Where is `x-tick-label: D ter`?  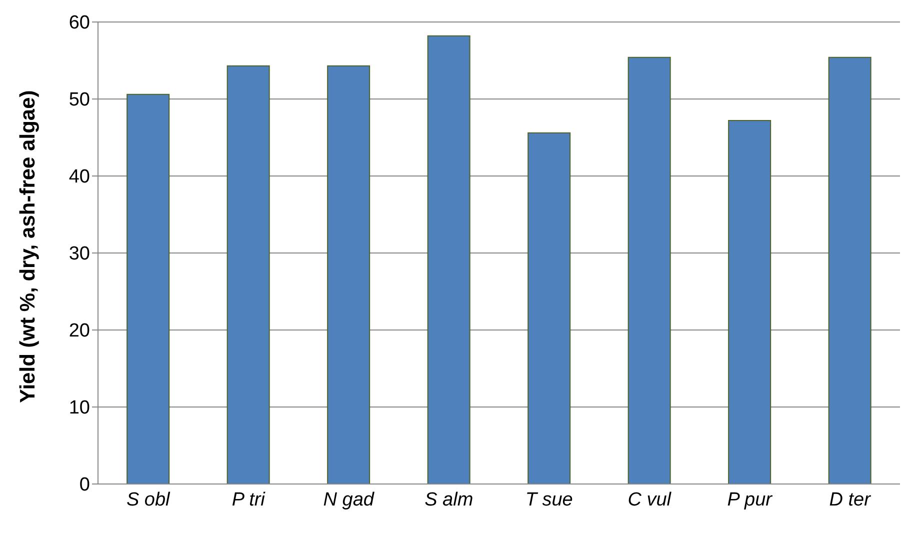 x-tick-label: D ter is located at coordinates (850, 499).